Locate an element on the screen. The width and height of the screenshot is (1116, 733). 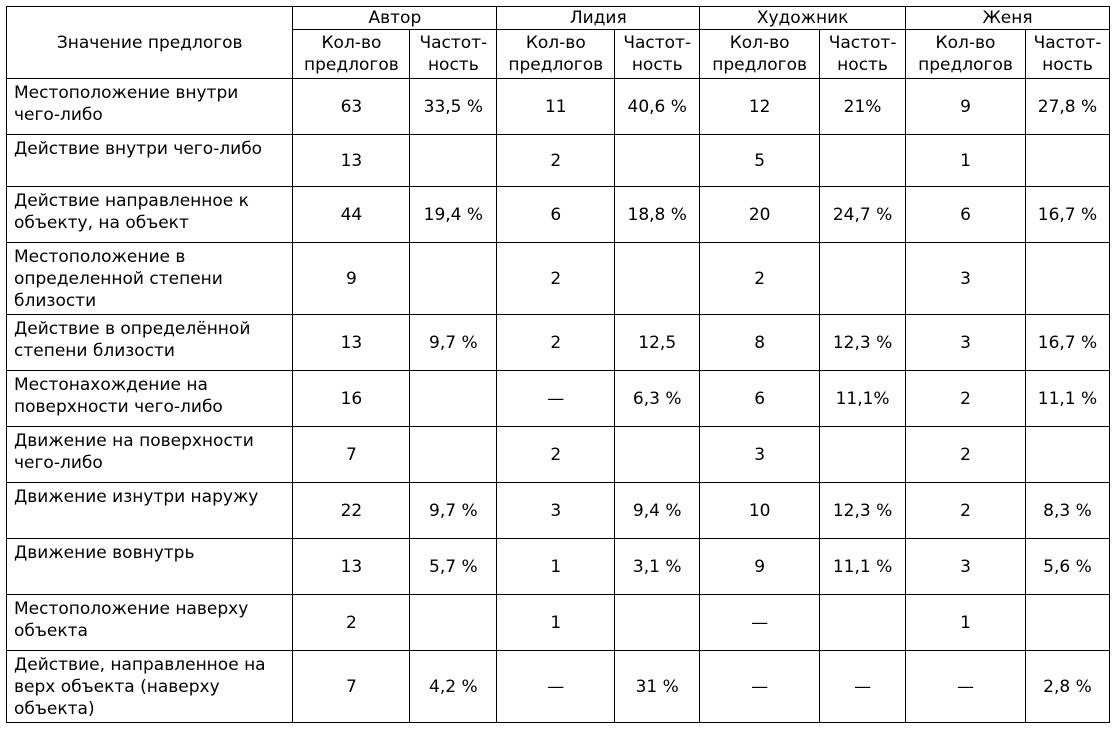
sub-header-line: Частот- is located at coordinates (657, 43).